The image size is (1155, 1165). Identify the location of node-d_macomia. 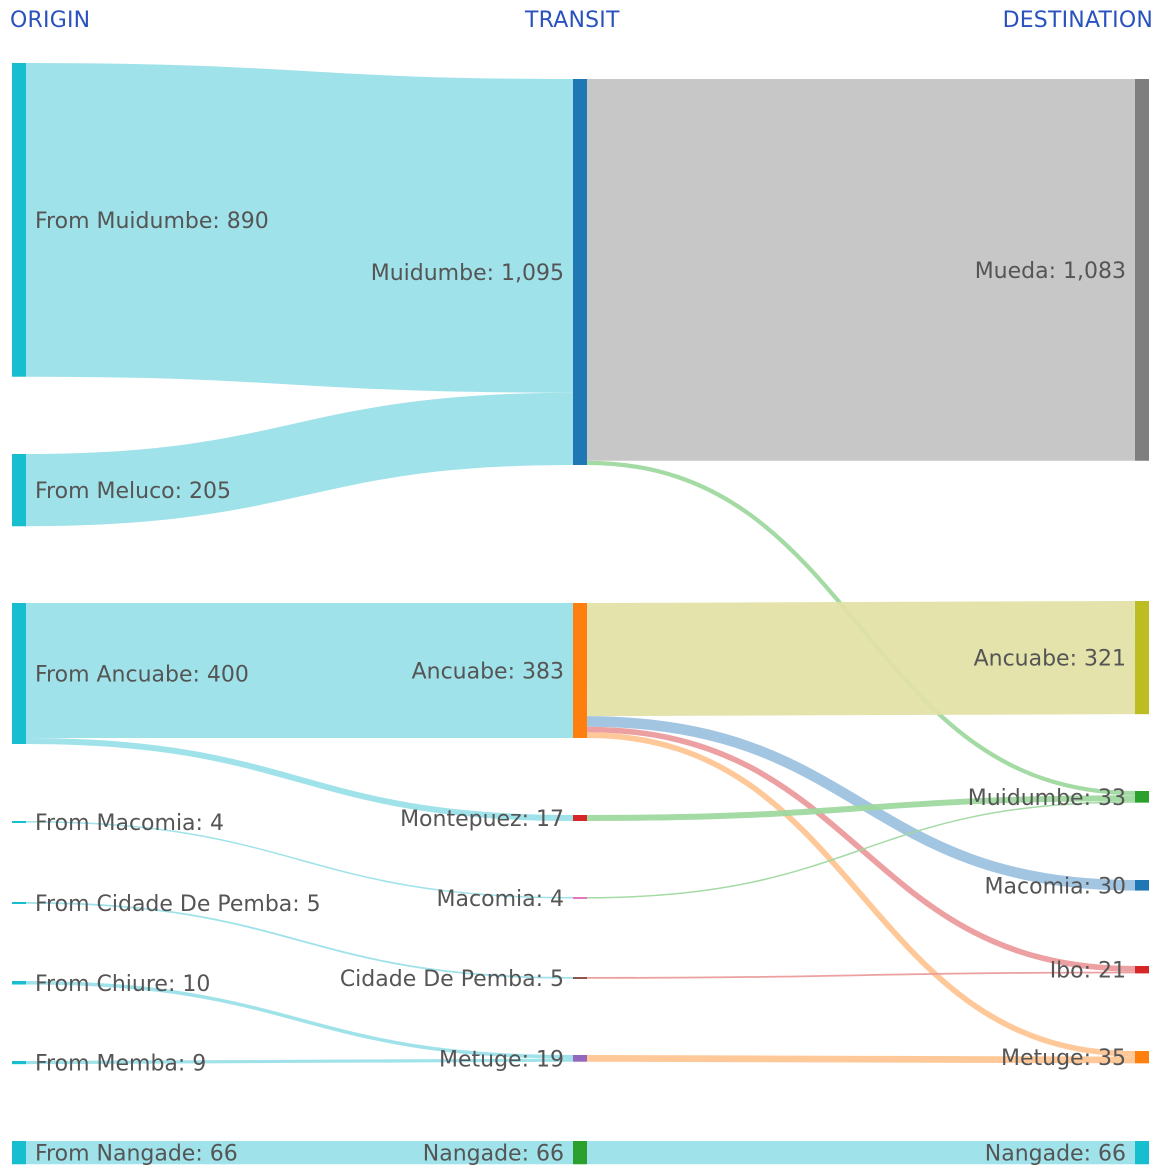
(1142, 885).